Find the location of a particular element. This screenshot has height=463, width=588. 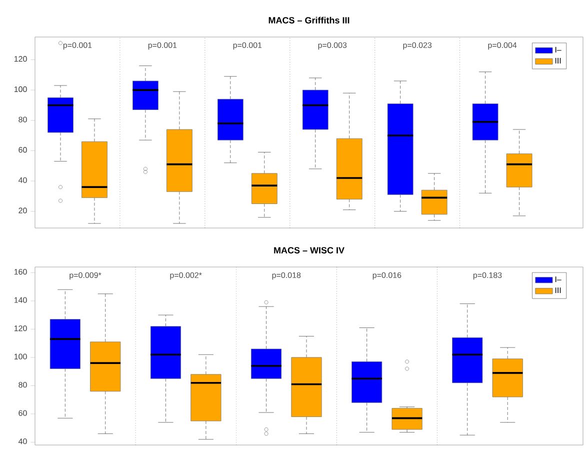

x-tick-label: p=0.016 is located at coordinates (387, 276).